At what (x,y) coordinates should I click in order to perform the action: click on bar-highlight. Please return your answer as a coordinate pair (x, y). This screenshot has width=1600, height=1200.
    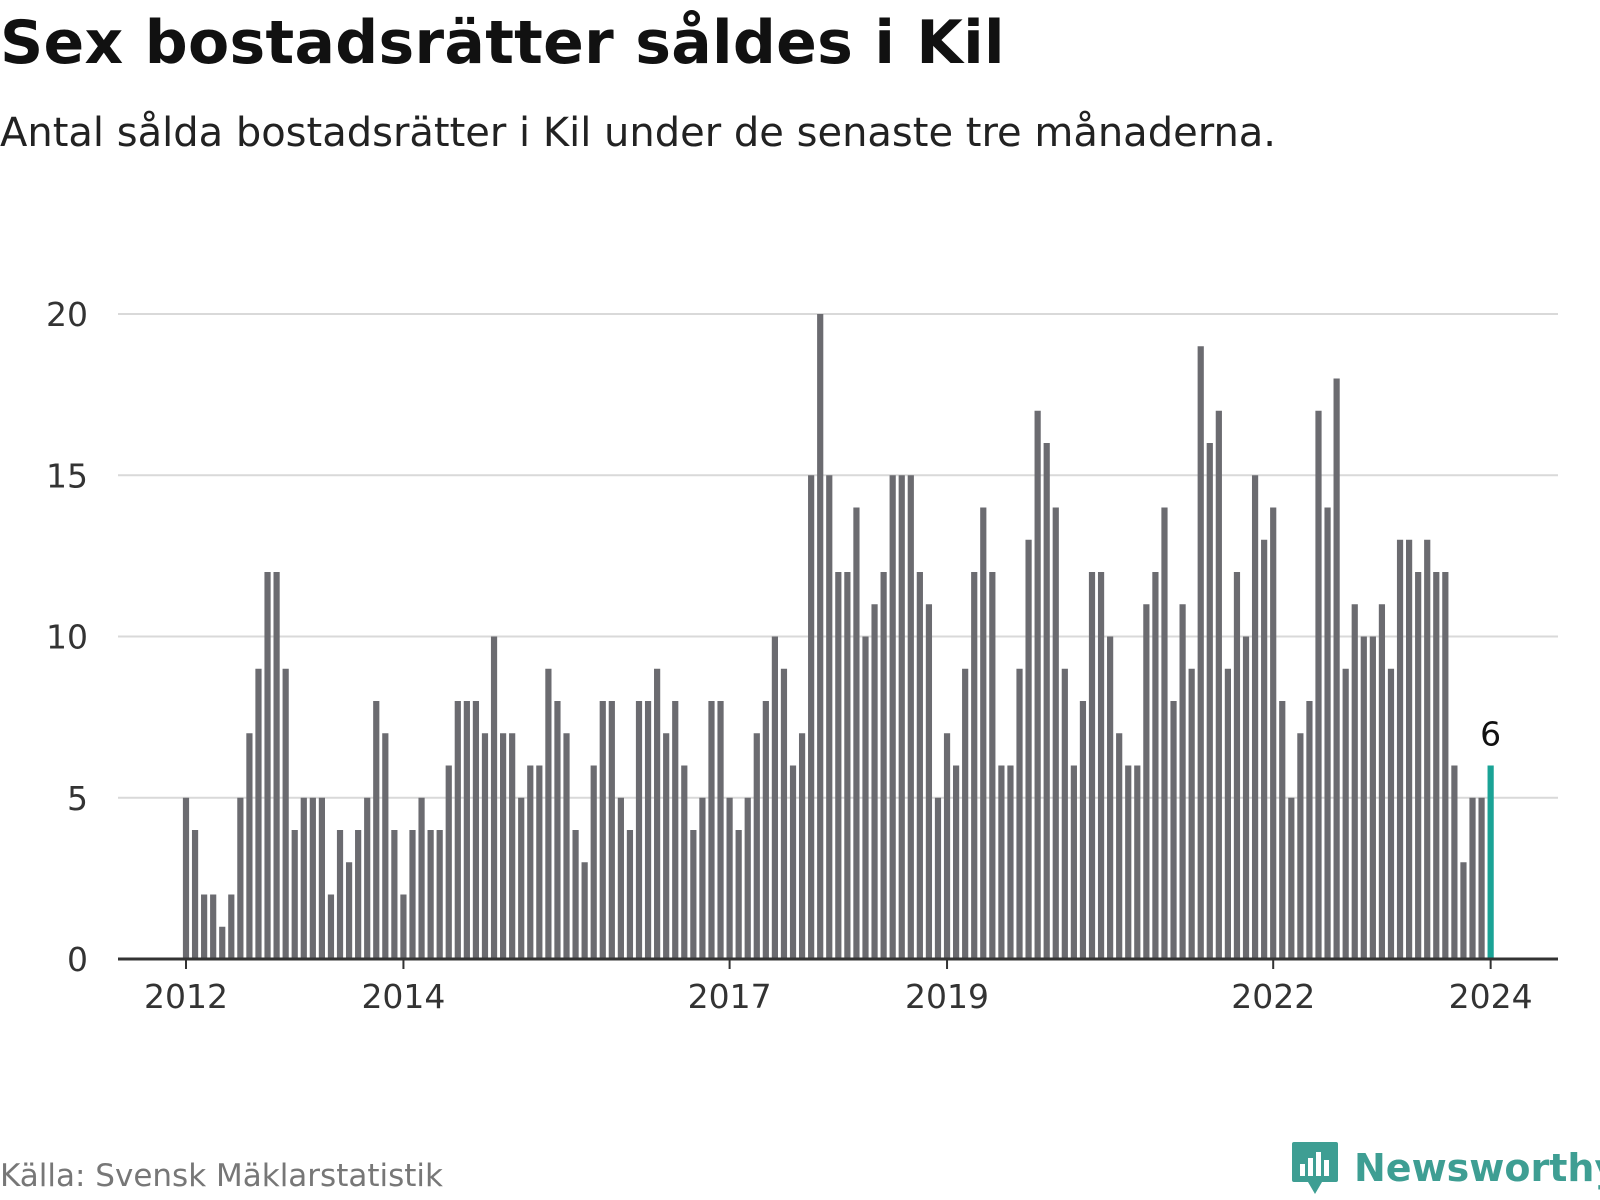
    Looking at the image, I should click on (1490, 862).